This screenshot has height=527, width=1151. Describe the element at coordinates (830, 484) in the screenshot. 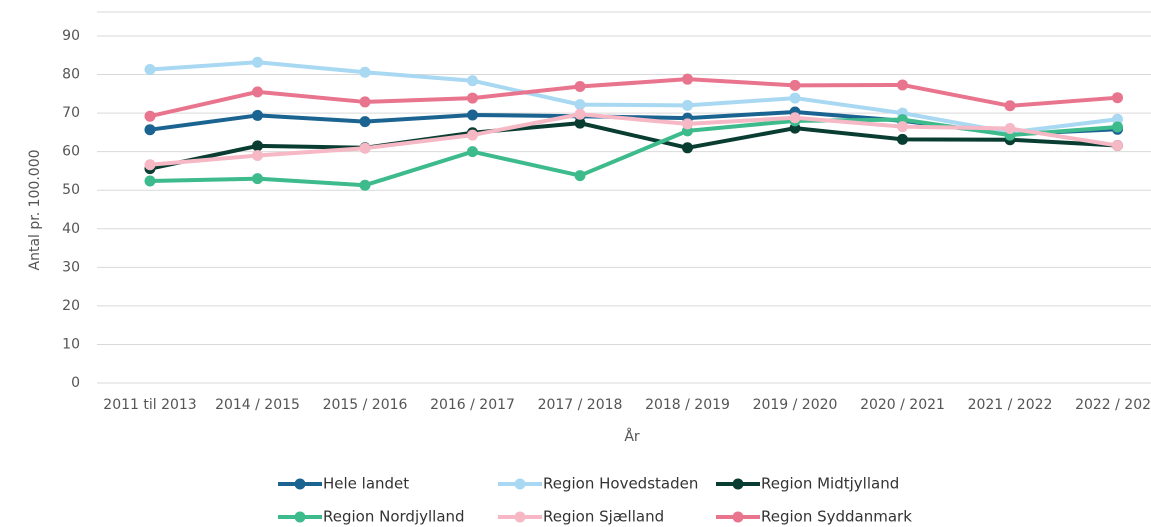

I see `legend-label: Region Midtjylland` at that location.